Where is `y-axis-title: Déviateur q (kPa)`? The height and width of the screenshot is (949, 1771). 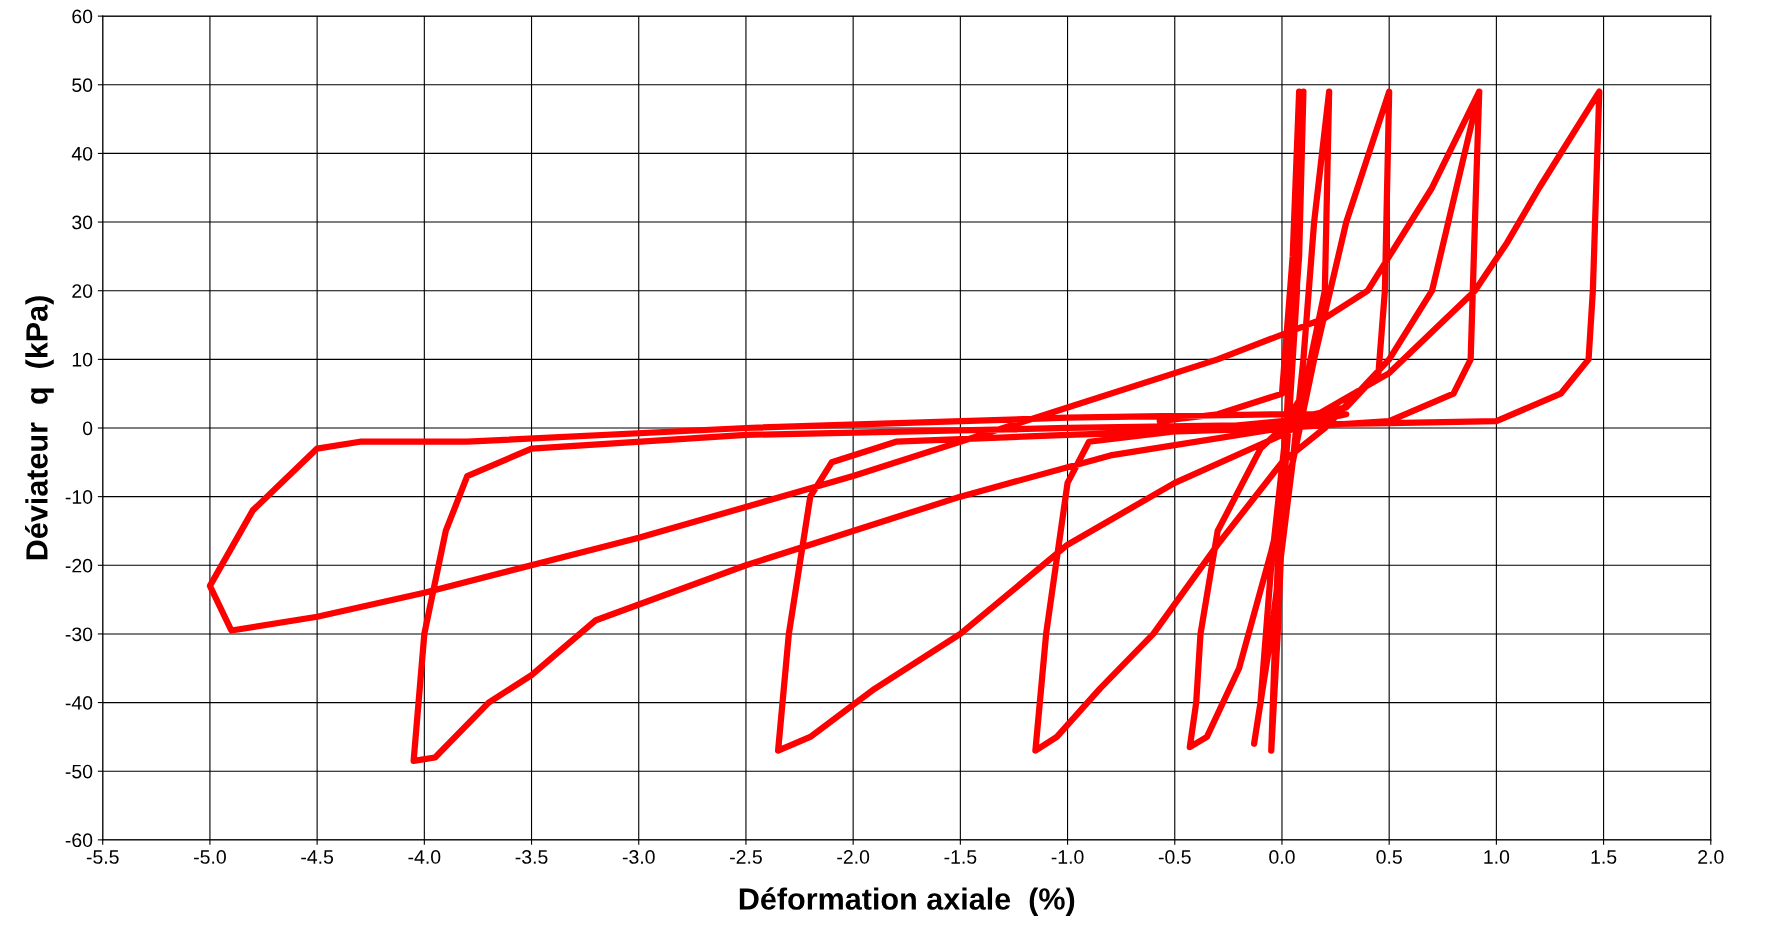 y-axis-title: Déviateur q (kPa) is located at coordinates (39, 428).